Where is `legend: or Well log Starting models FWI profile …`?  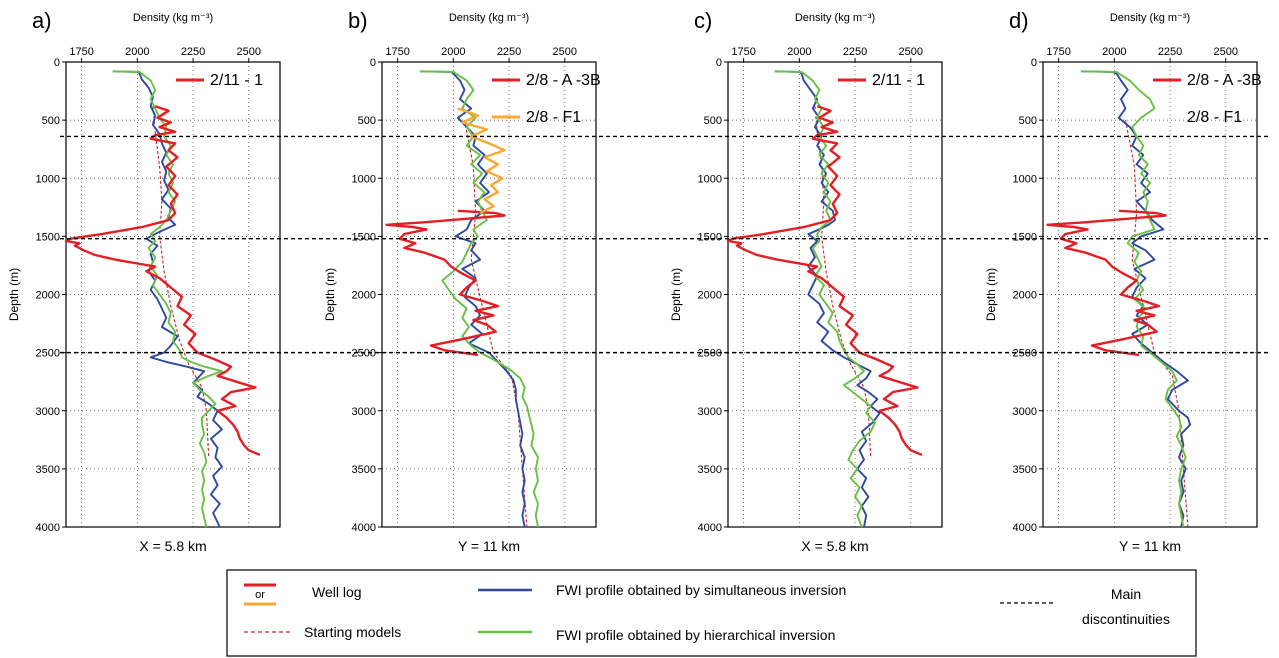 legend: or Well log Starting models FWI profile … is located at coordinates (711, 613).